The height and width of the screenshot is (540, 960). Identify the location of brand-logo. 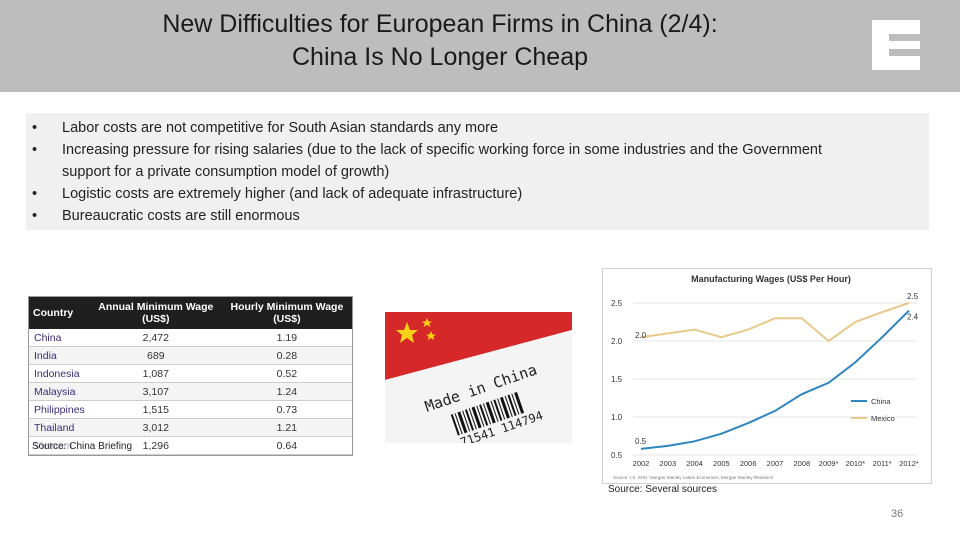
(896, 45).